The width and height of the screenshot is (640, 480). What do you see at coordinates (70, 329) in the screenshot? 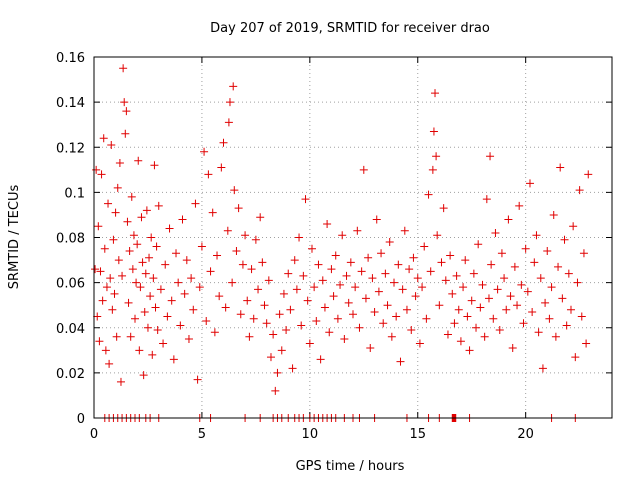
I see `y-tick-label: 0.04` at bounding box center [70, 329].